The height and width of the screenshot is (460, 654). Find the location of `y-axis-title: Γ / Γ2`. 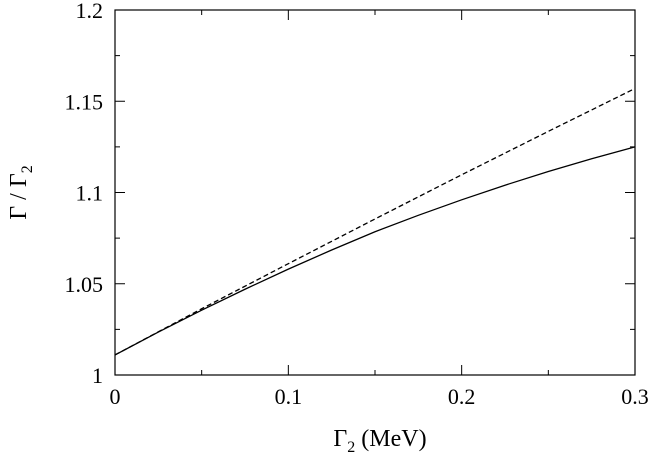

y-axis-title: Γ / Γ2 is located at coordinates (21, 192).